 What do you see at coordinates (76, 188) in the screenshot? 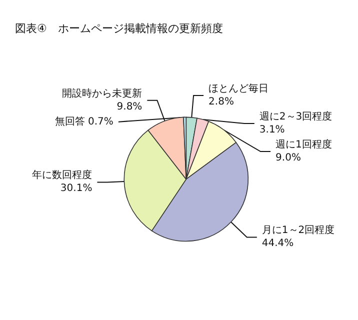
I see `data-label: 30.1%` at bounding box center [76, 188].